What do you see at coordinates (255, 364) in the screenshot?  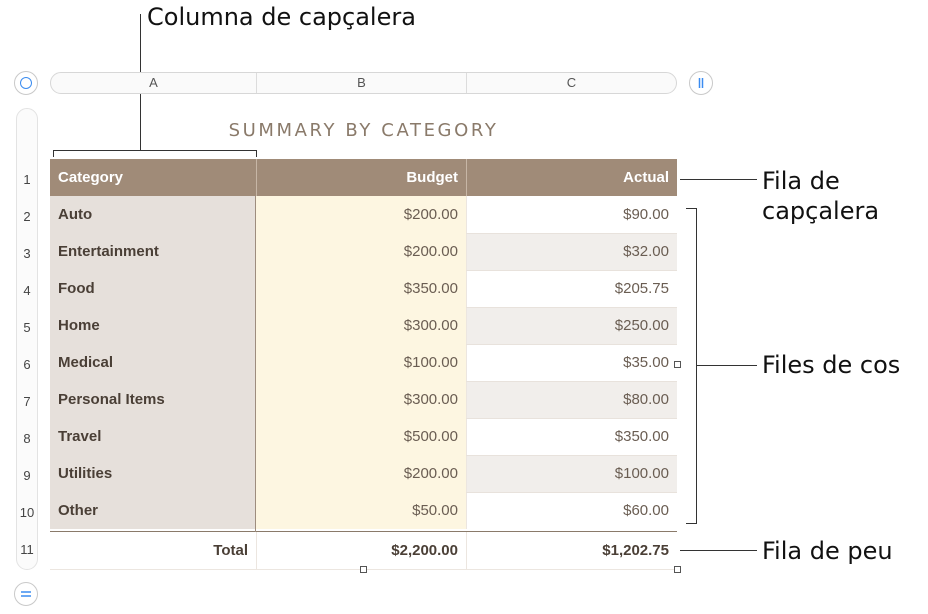 I see `header-column-divider` at bounding box center [255, 364].